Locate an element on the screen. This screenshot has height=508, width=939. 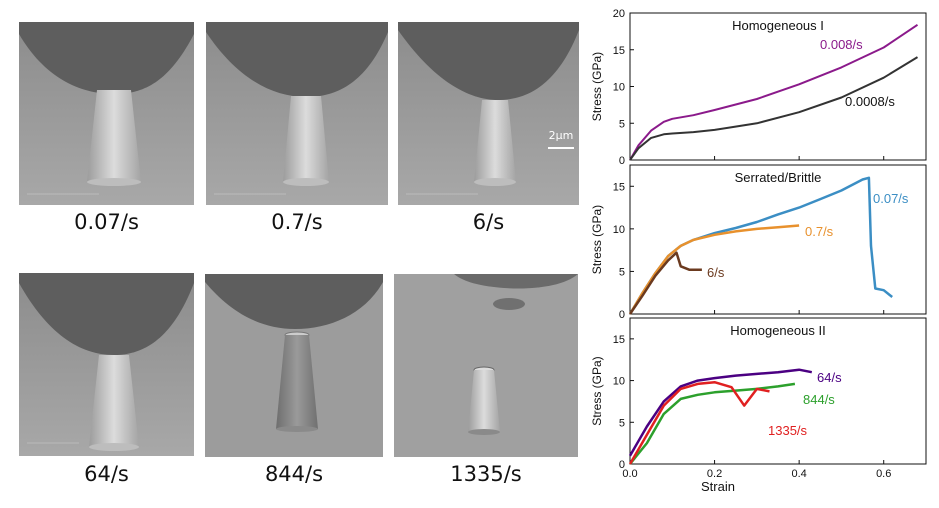
series-label: 1335/s is located at coordinates (788, 430).